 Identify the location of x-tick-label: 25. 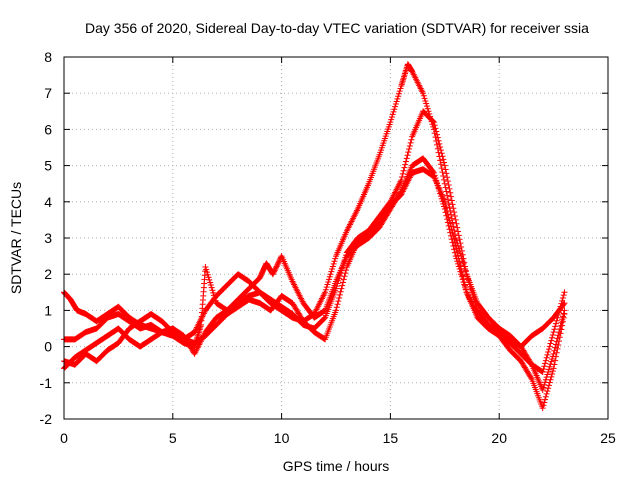
(608, 438).